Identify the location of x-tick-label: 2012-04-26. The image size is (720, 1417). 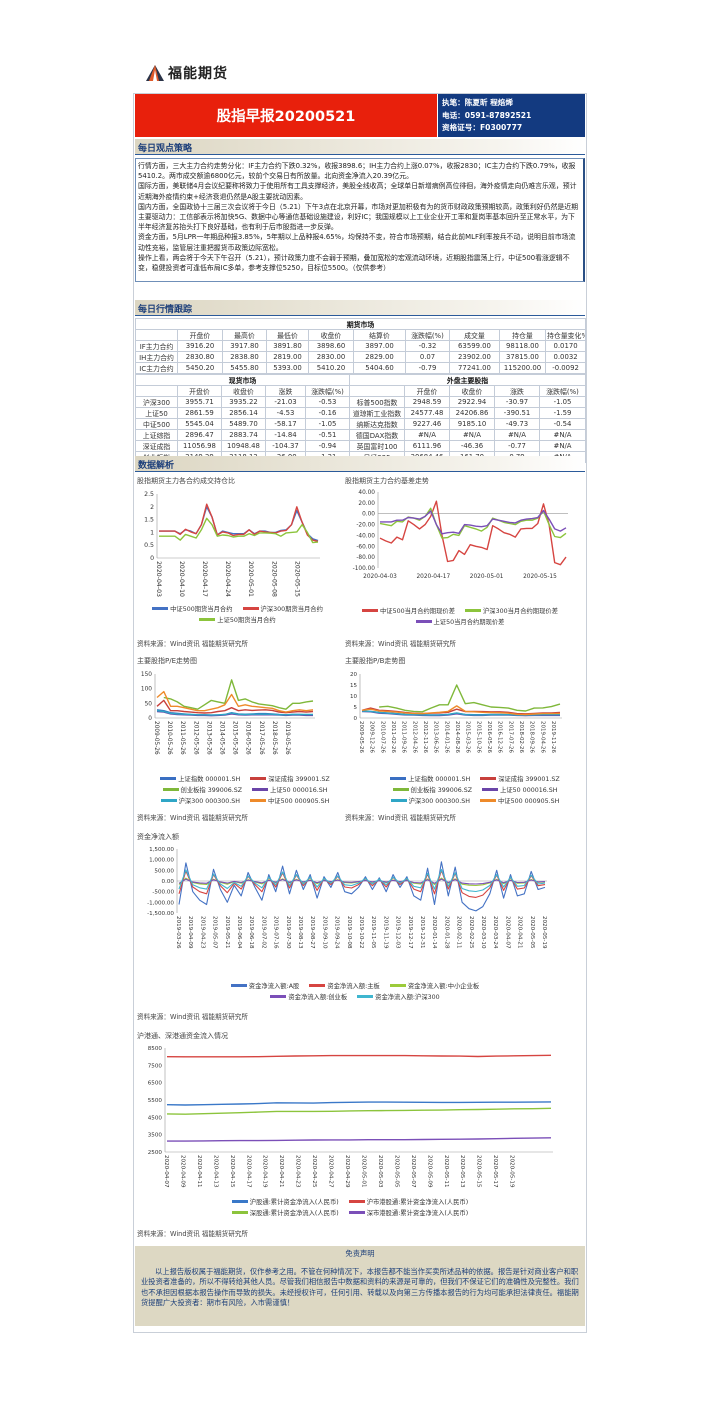
(414, 737).